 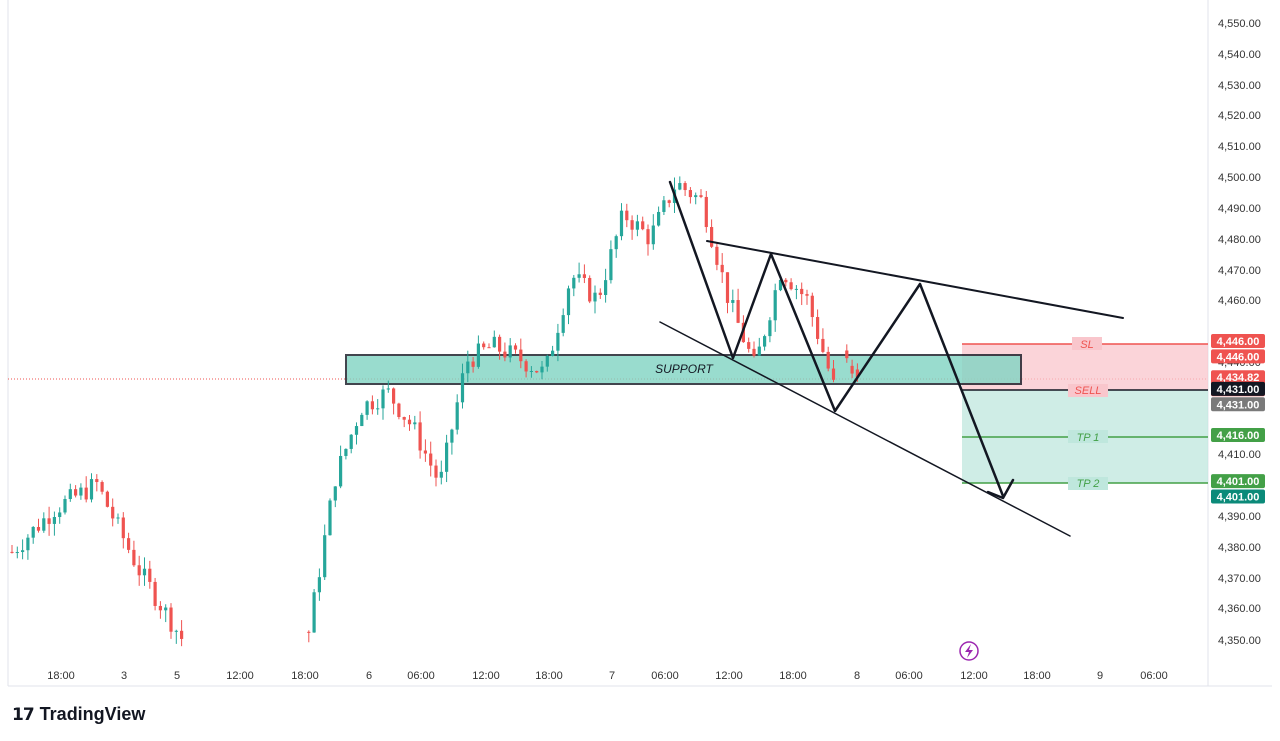 I want to click on support-zone, so click(x=683, y=369).